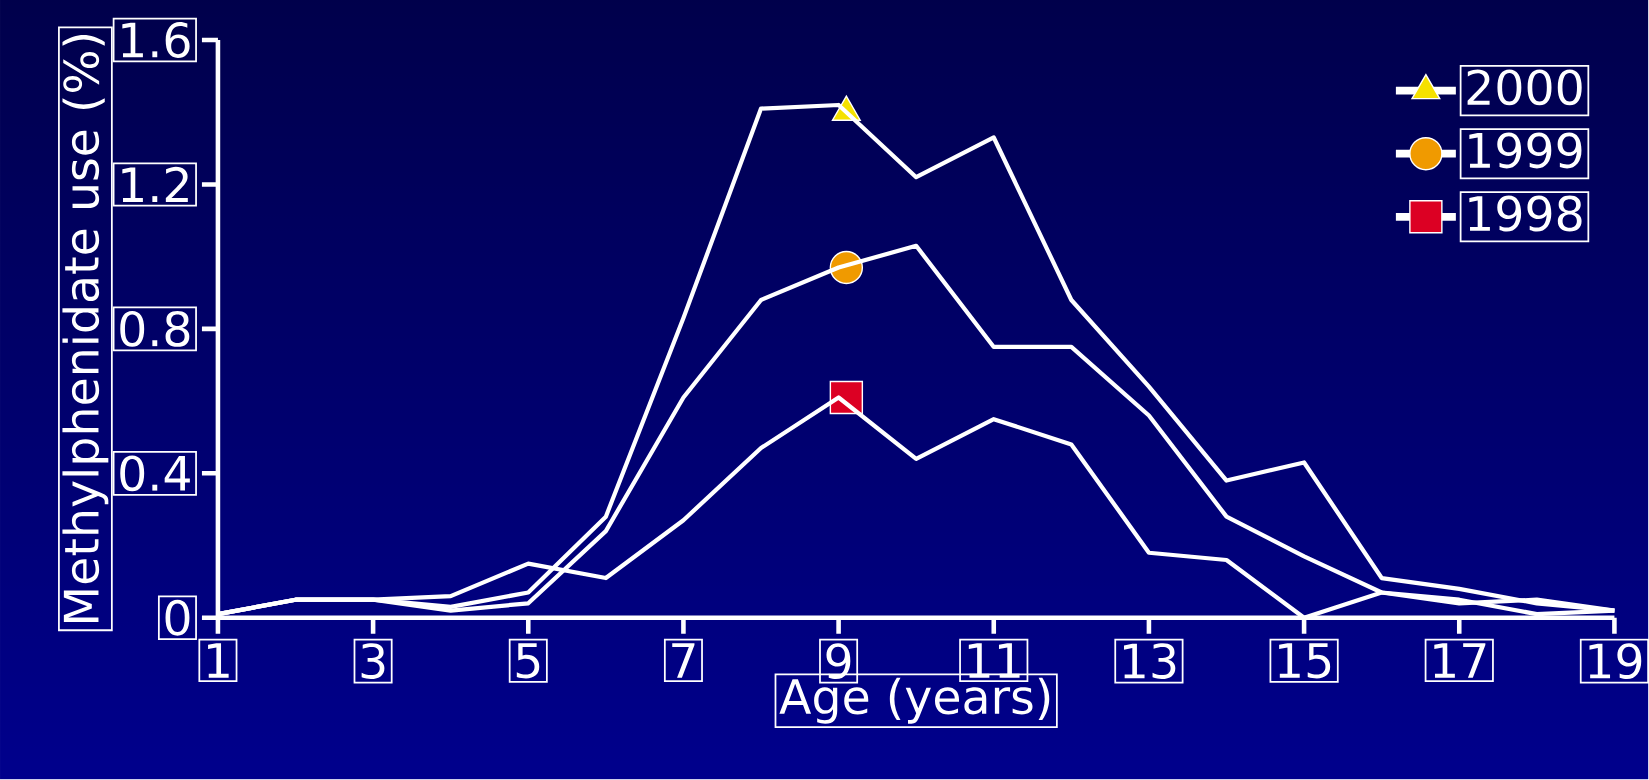  I want to click on x-tick-label: 17, so click(1460, 660).